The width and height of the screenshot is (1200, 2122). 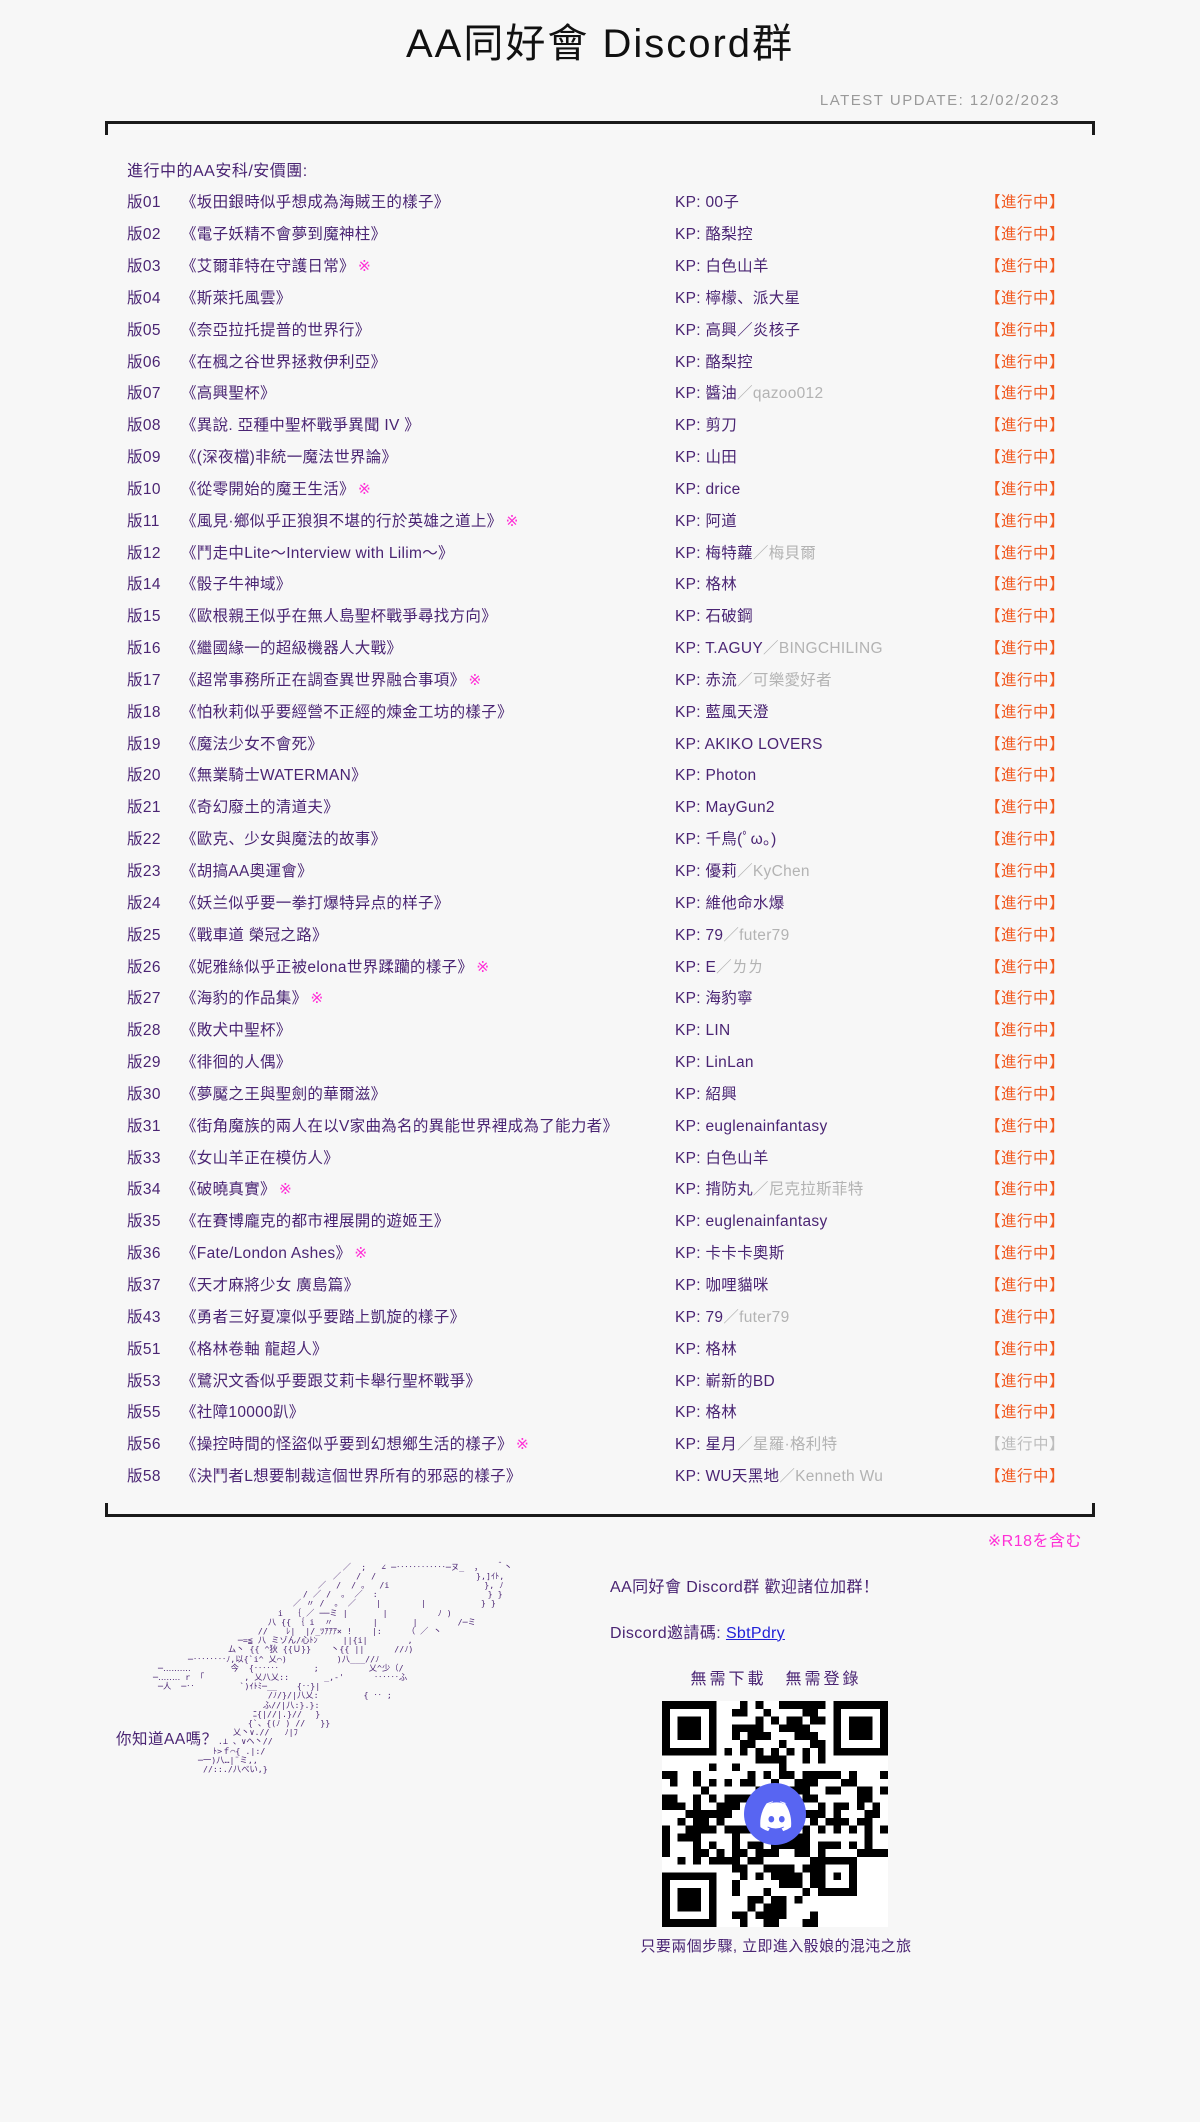 I want to click on table-row: 版01 《坂田銀時似乎想成為海賊王的樣子》 KP: 00子 【進行中】, so click(x=600, y=203).